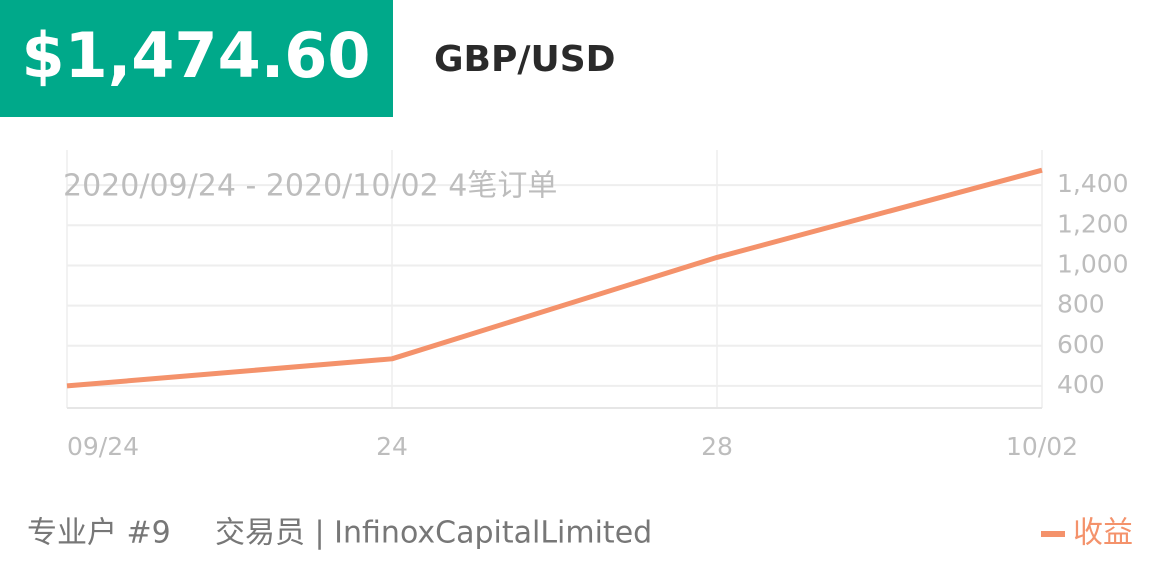  Describe the element at coordinates (392, 446) in the screenshot. I see `x-tick-label: 24` at that location.